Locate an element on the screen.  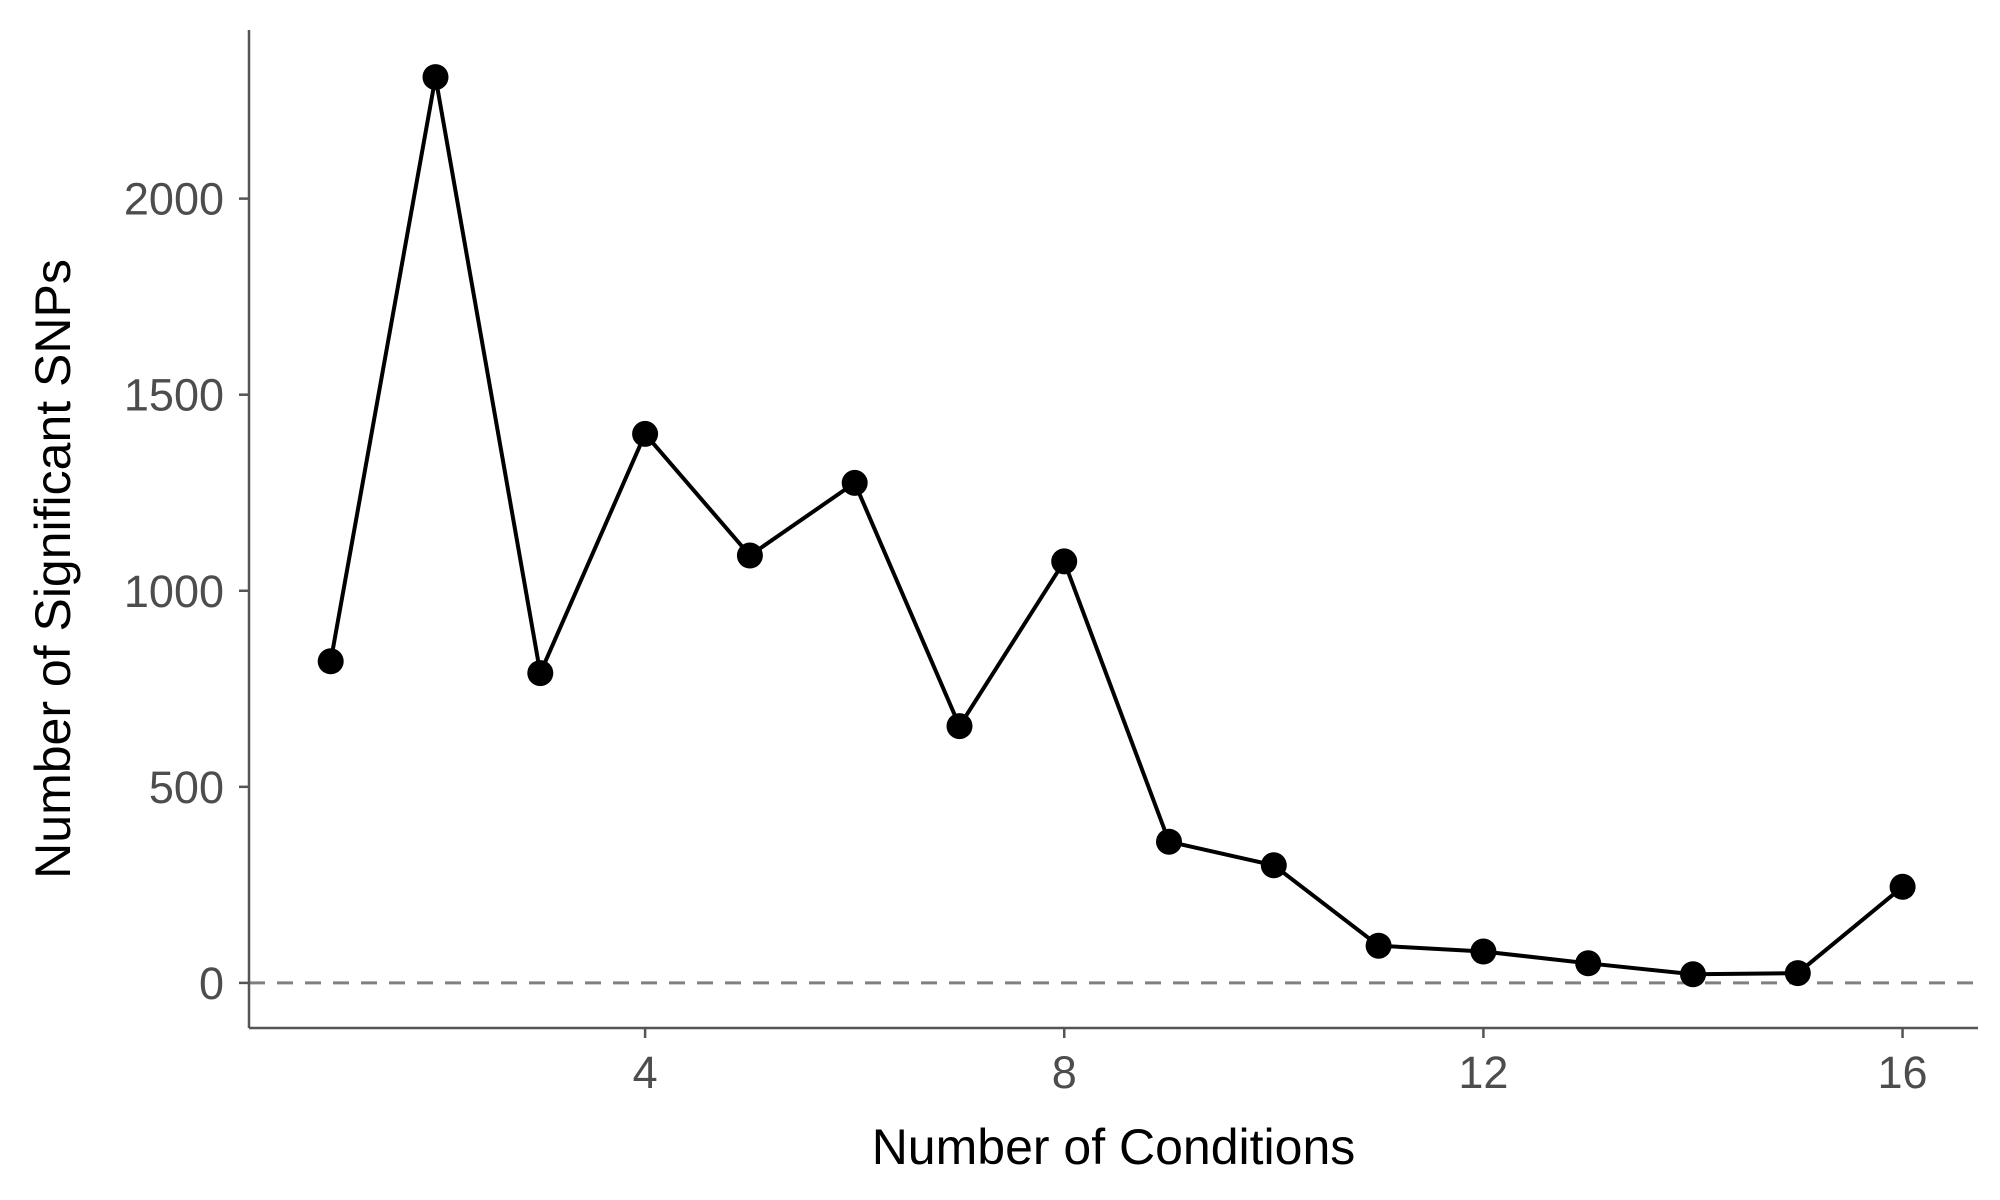
y-tick-label: 1000 is located at coordinates (174, 591).